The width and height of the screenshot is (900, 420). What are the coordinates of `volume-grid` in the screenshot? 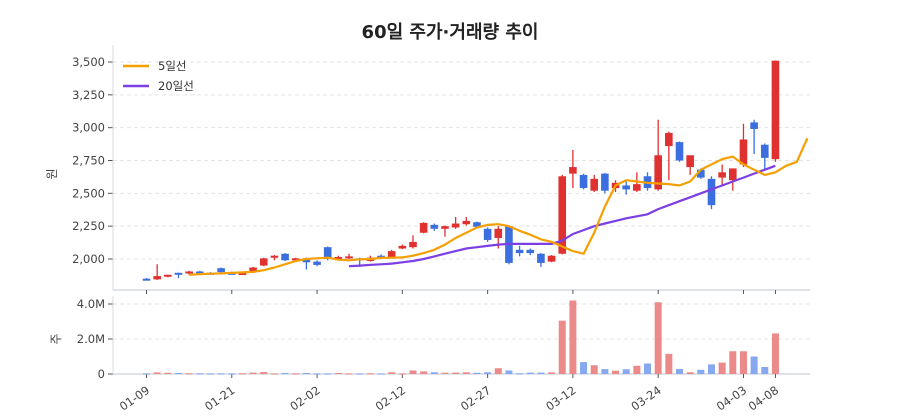 It's located at (461, 321).